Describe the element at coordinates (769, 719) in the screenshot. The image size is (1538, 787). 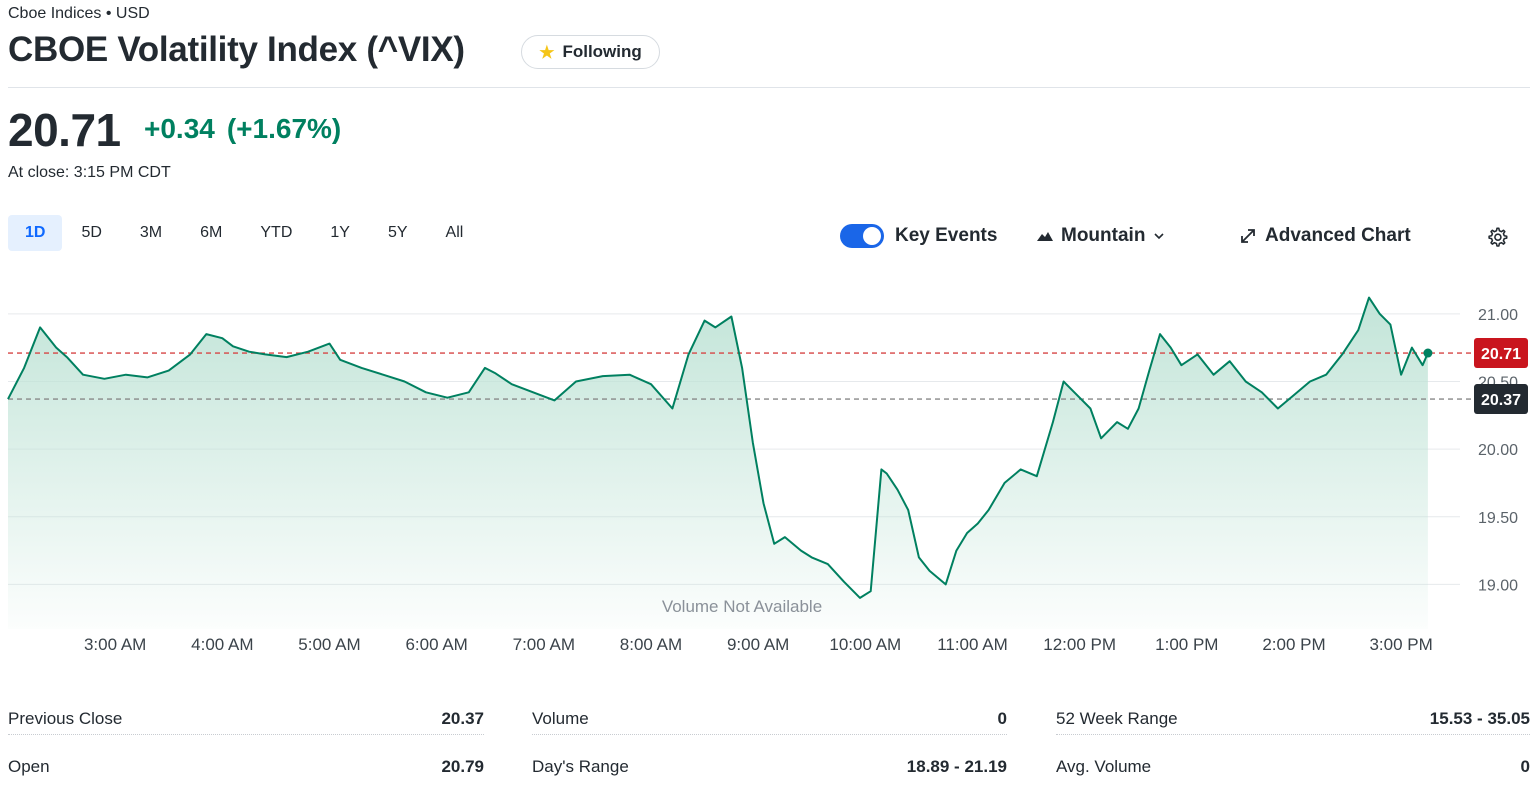
I see `stat-volume: Volume 0` at that location.